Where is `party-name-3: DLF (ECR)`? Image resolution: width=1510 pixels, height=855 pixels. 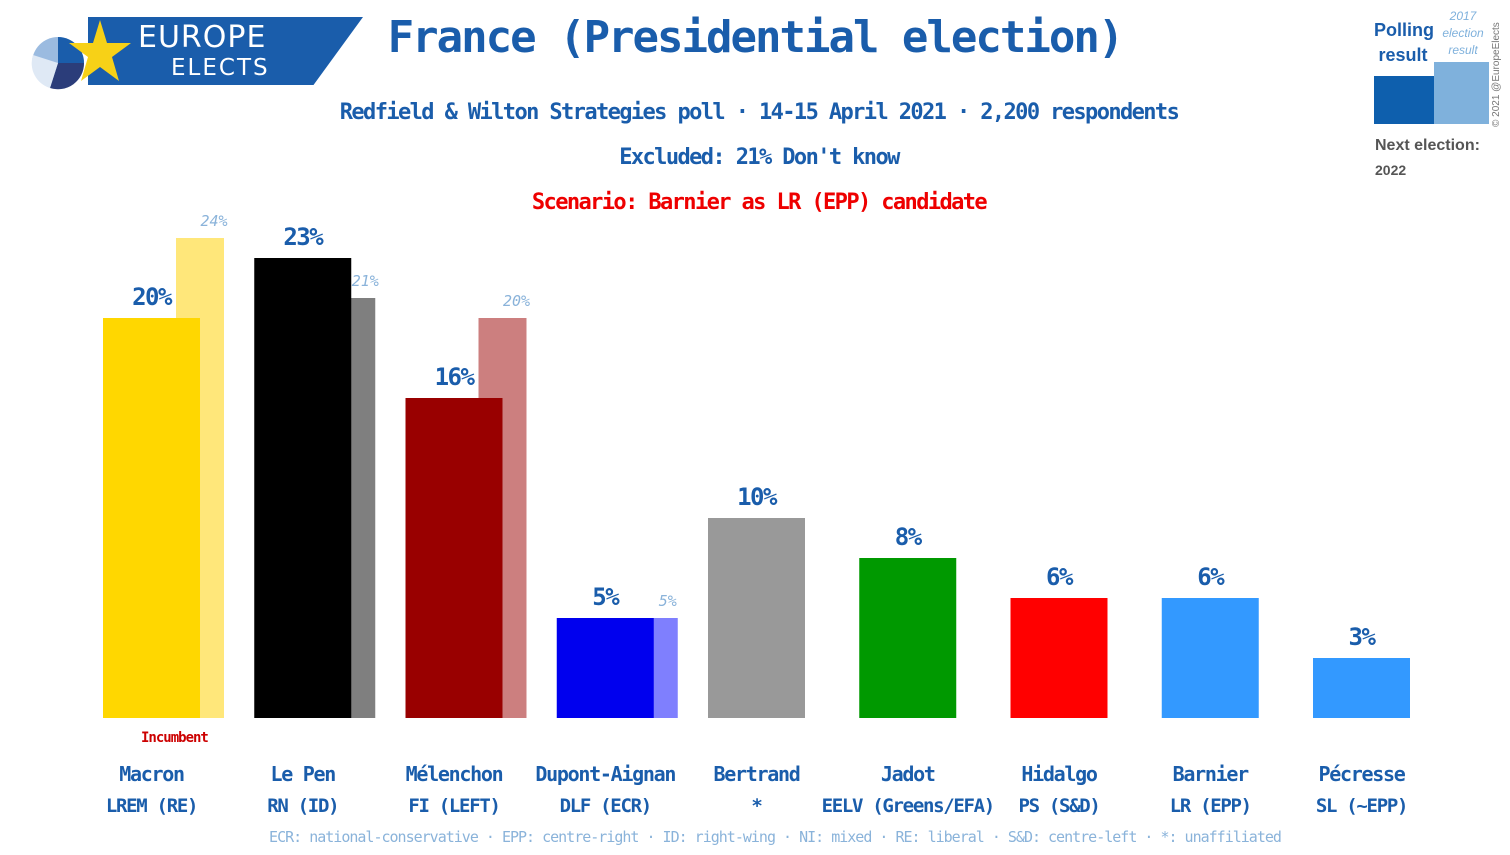
party-name-3: DLF (ECR) is located at coordinates (605, 806).